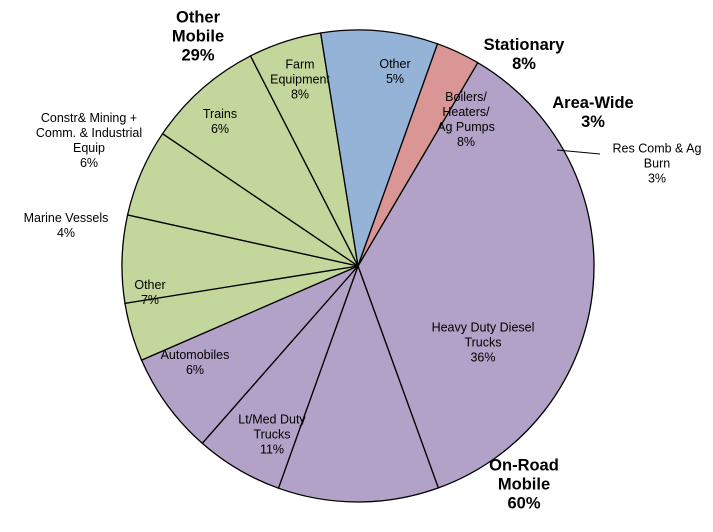 This screenshot has width=713, height=532. What do you see at coordinates (657, 163) in the screenshot?
I see `slice-label-res-comb-ag-10: Res Comb & Ag Burn 3%` at bounding box center [657, 163].